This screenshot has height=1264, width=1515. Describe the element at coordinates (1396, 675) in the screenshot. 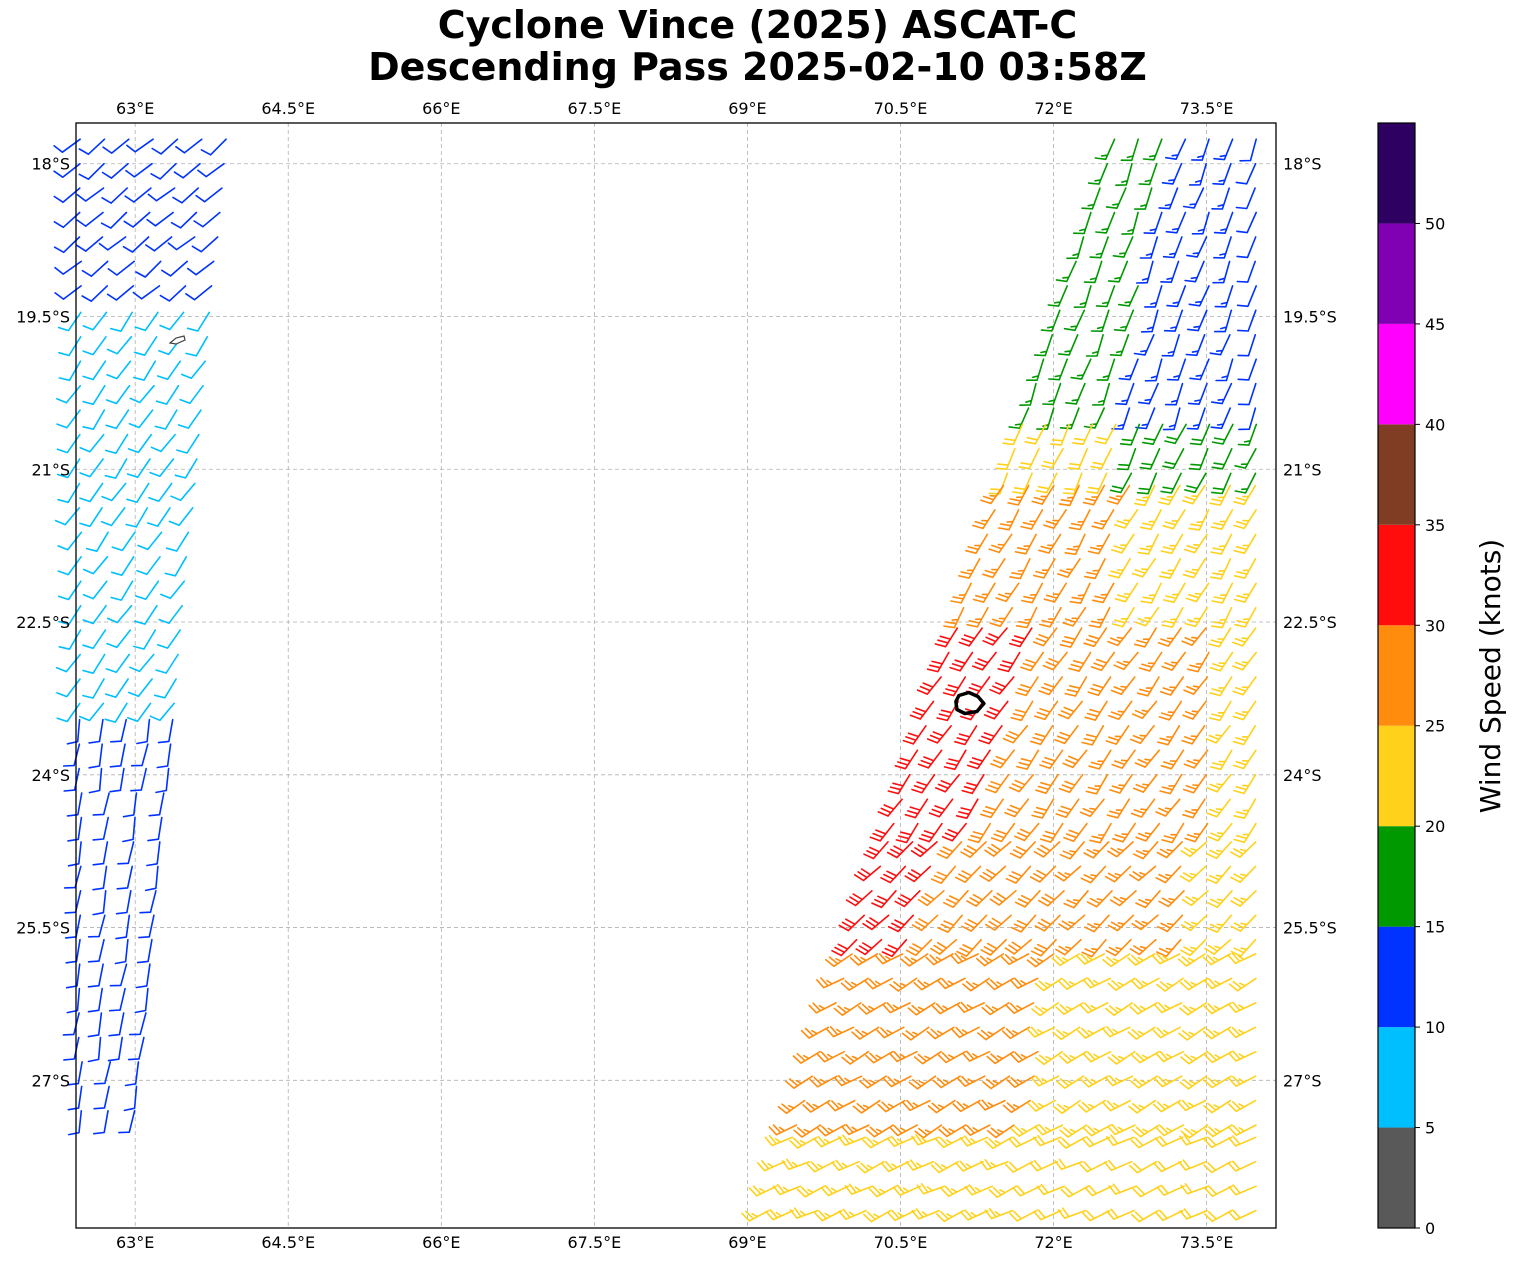

I see `colorbar-bins` at that location.